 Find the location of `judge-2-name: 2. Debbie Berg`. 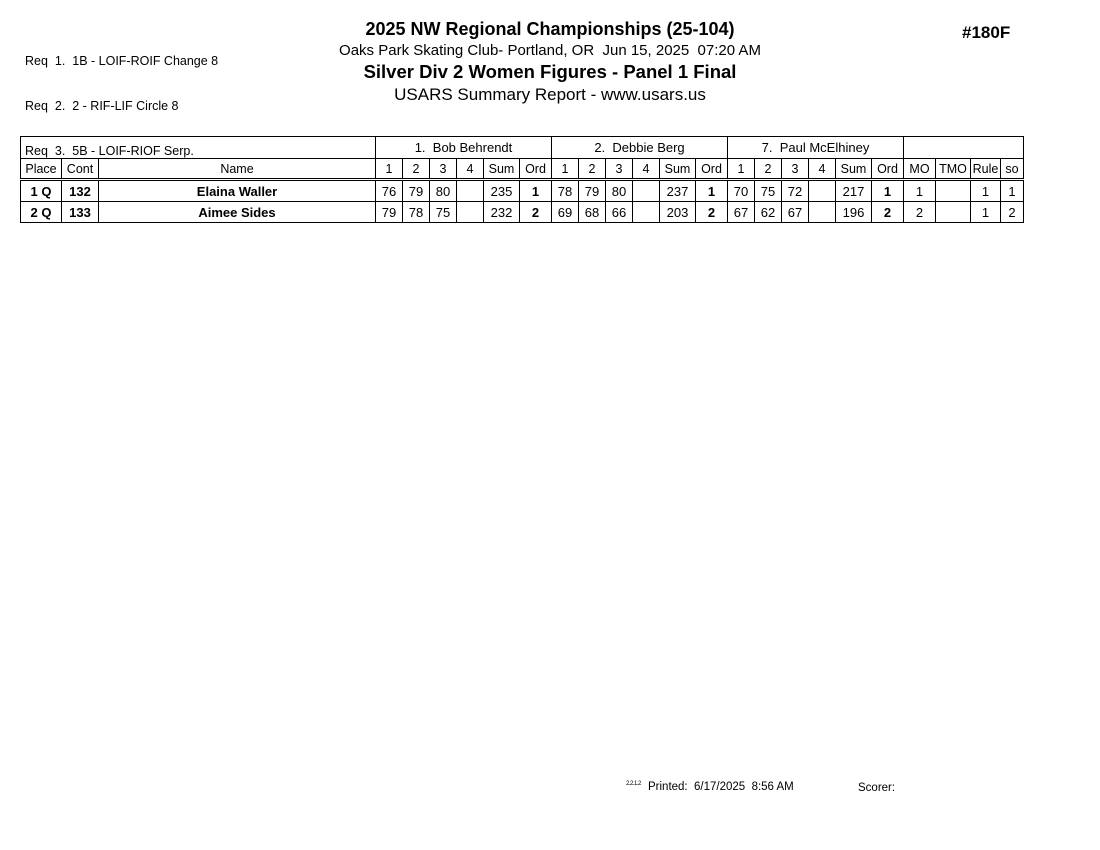

judge-2-name: 2. Debbie Berg is located at coordinates (639, 147).